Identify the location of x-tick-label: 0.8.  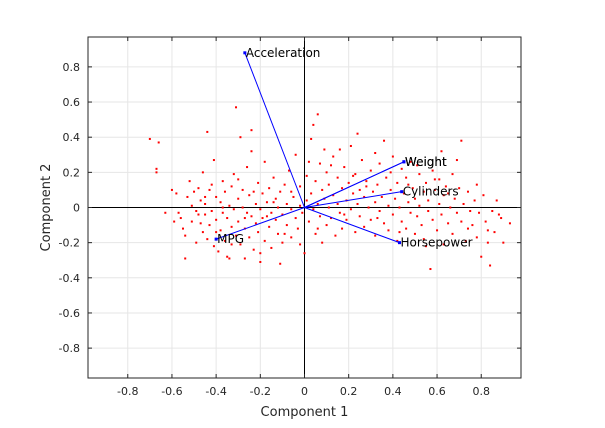
(481, 391).